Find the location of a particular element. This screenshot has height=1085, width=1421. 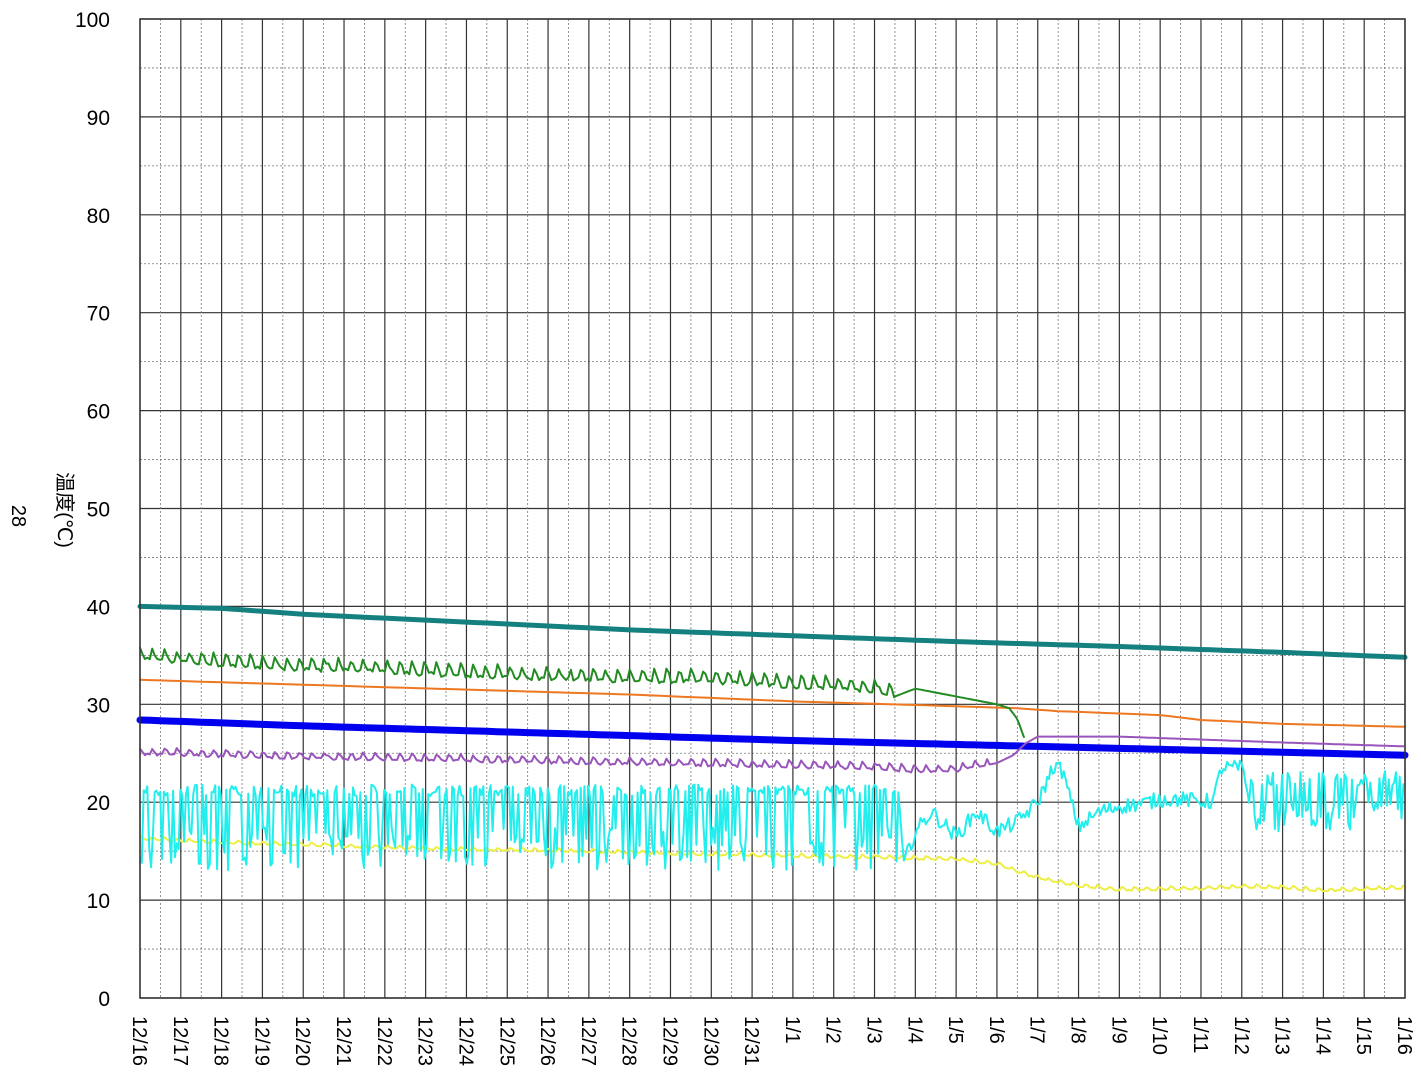

y-tick-label: 40 is located at coordinates (98, 607).